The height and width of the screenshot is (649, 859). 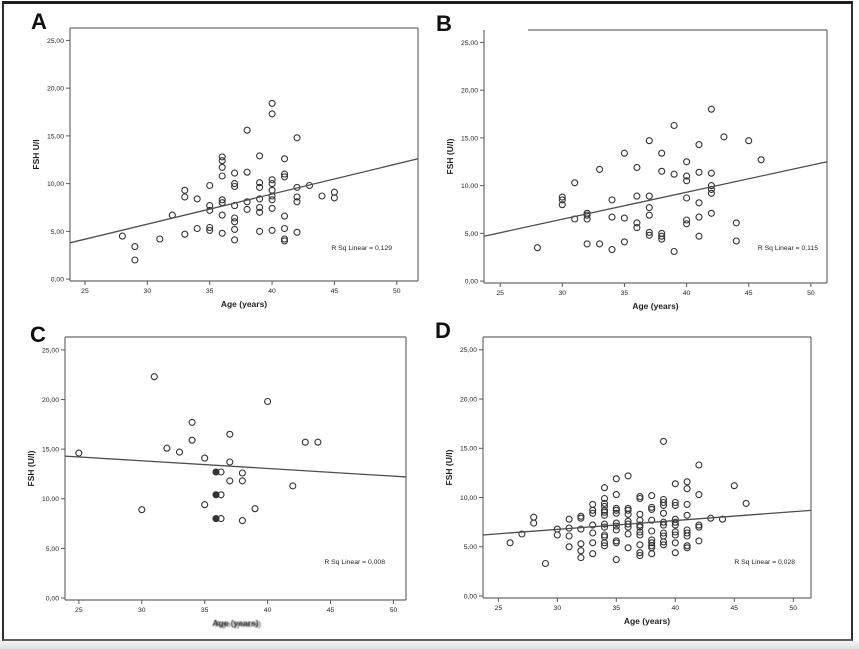 What do you see at coordinates (469, 91) in the screenshot?
I see `svg-text: 20,00` at bounding box center [469, 91].